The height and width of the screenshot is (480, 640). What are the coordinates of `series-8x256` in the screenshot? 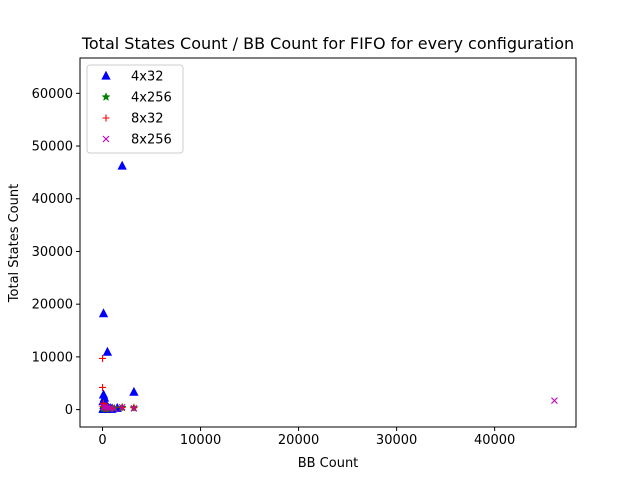 It's located at (329, 405).